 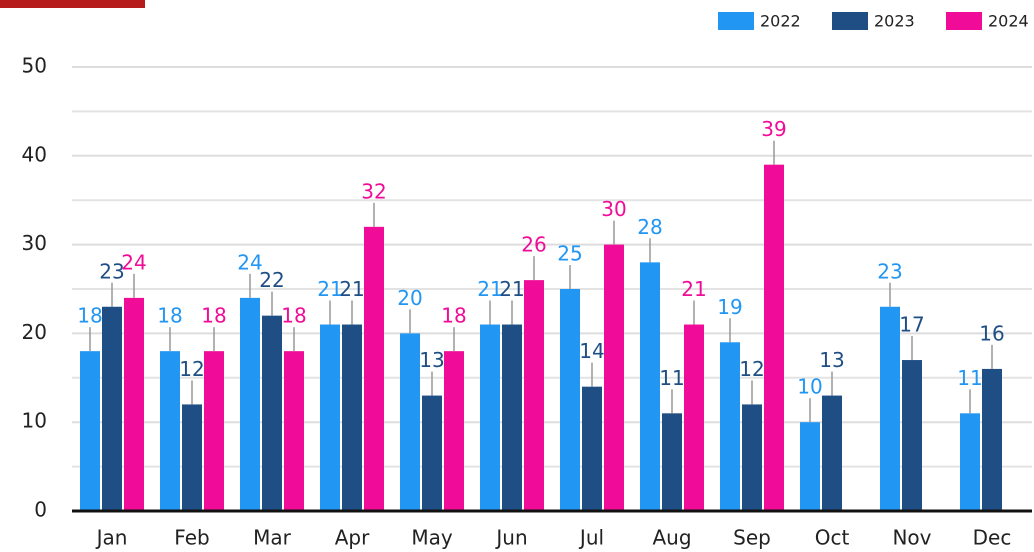 What do you see at coordinates (613, 209) in the screenshot?
I see `data-label: 30` at bounding box center [613, 209].